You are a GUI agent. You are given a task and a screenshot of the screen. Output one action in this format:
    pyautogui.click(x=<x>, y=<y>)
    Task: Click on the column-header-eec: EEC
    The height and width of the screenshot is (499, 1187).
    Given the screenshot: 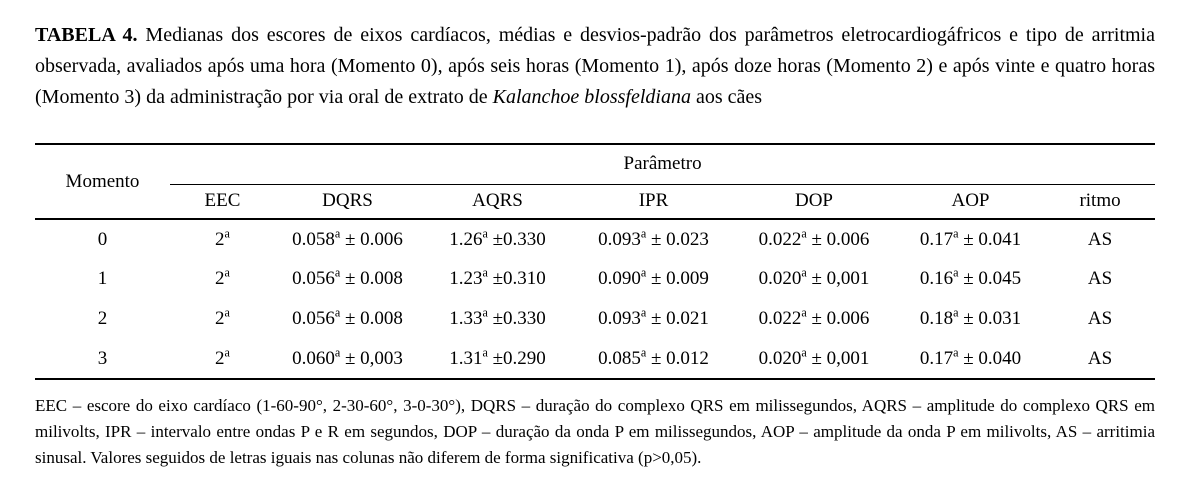 What is the action you would take?
    pyautogui.click(x=222, y=202)
    